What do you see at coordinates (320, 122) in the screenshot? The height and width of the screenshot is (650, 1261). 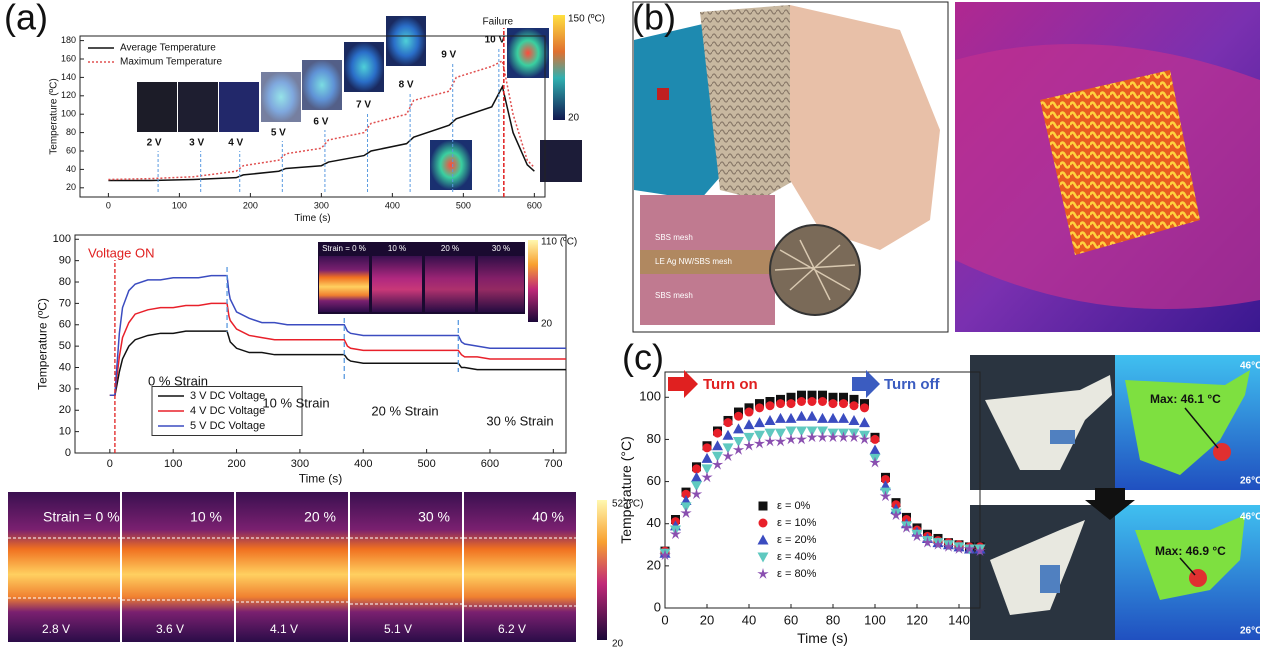 I see `voltage-label: 6 V` at bounding box center [320, 122].